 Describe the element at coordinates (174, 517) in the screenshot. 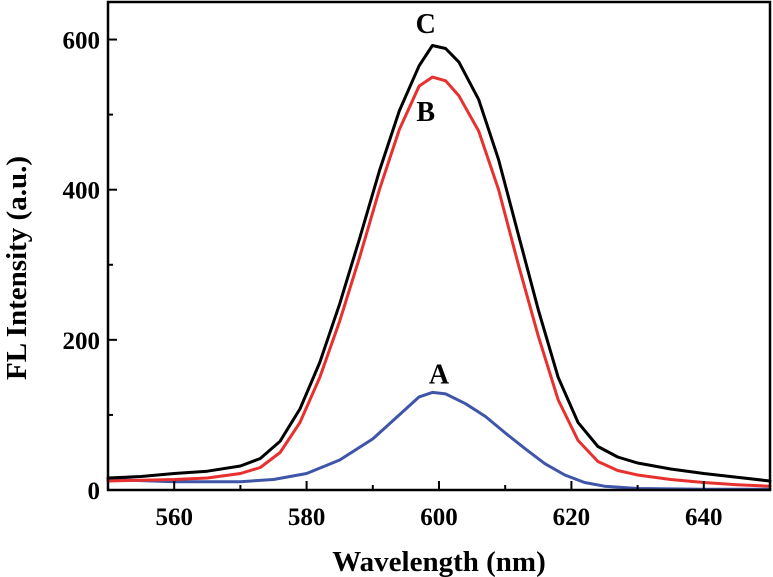

I see `x-tick-label: 560` at that location.